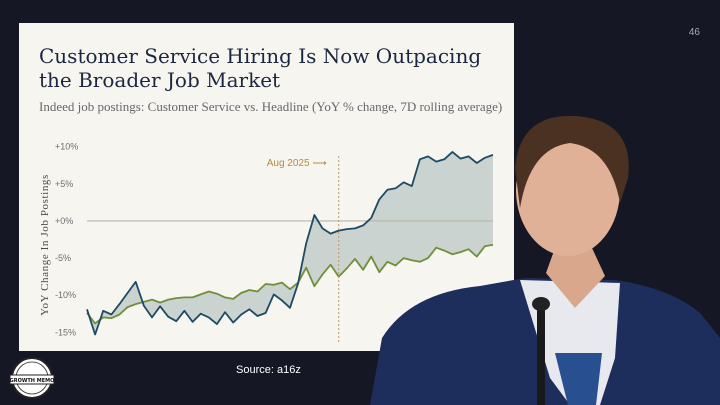  I want to click on slide-number: 46, so click(694, 32).